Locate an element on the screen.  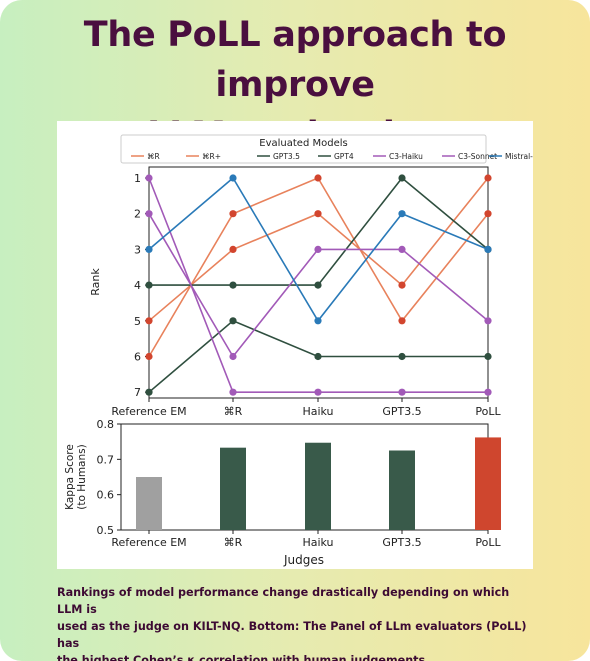
kappa-ytick-label: 0.6 is located at coordinates (106, 495).